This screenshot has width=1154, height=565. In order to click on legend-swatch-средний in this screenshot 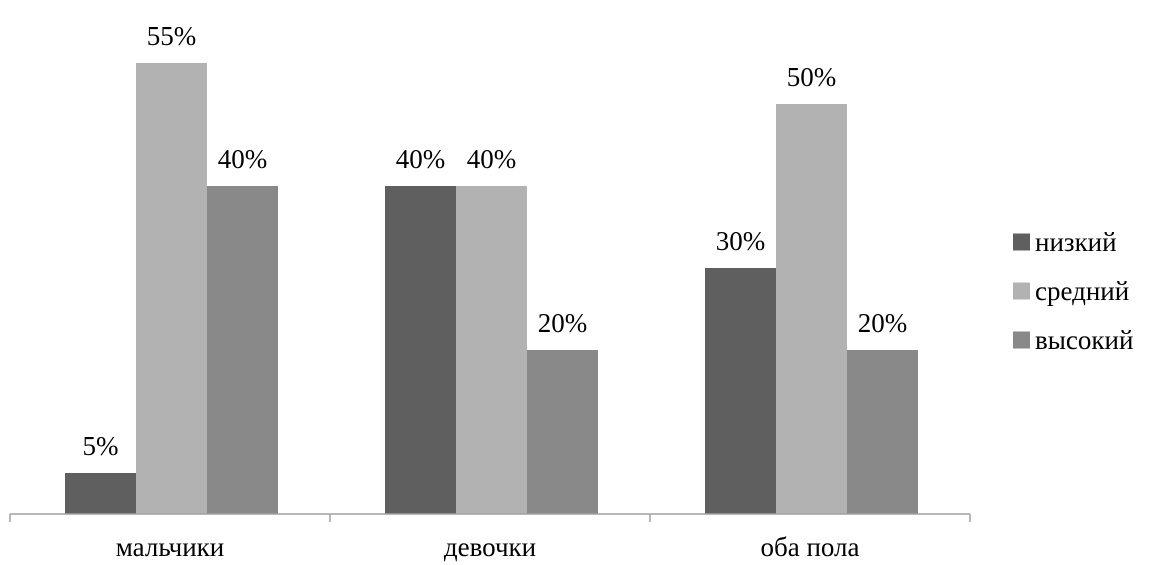, I will do `click(1021, 291)`.